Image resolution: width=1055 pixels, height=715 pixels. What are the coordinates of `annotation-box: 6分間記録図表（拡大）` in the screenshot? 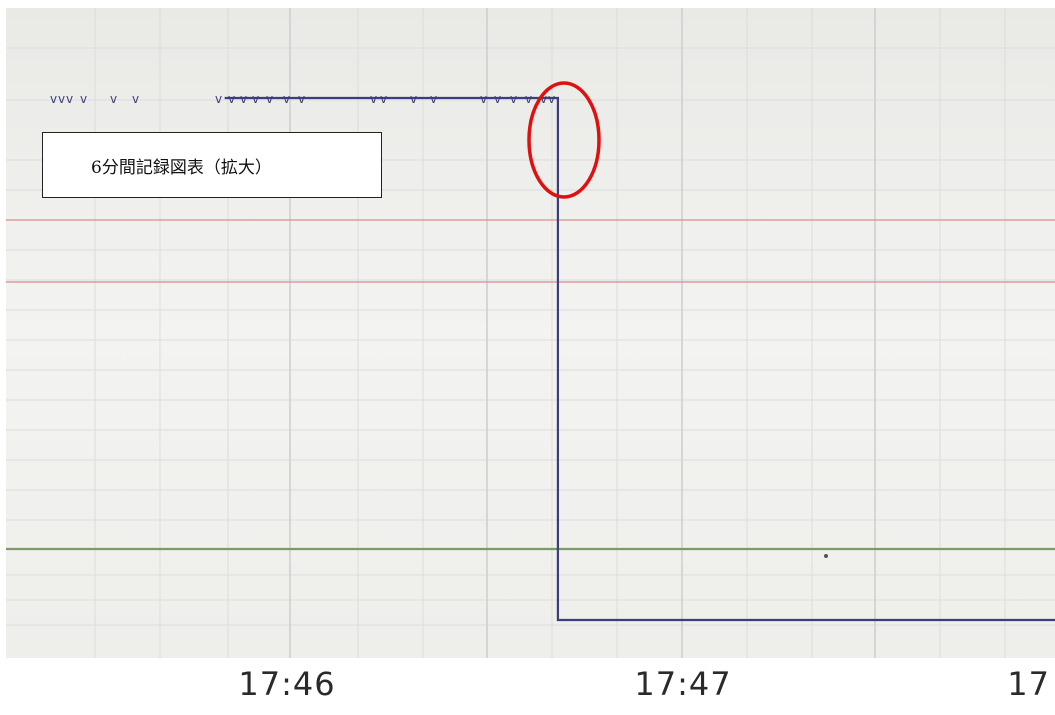 It's located at (212, 165).